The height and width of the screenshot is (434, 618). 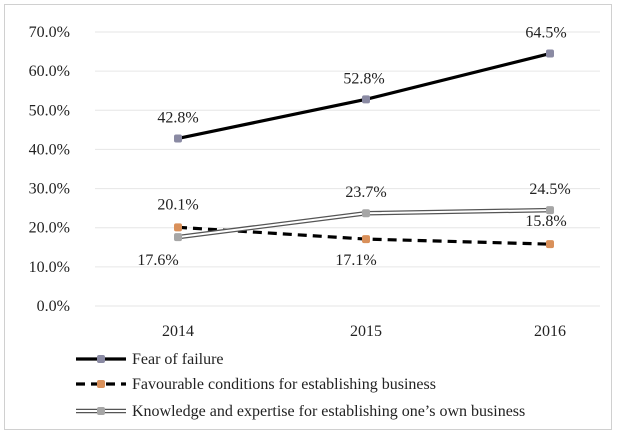 What do you see at coordinates (365, 192) in the screenshot?
I see `data-label: 23.7%` at bounding box center [365, 192].